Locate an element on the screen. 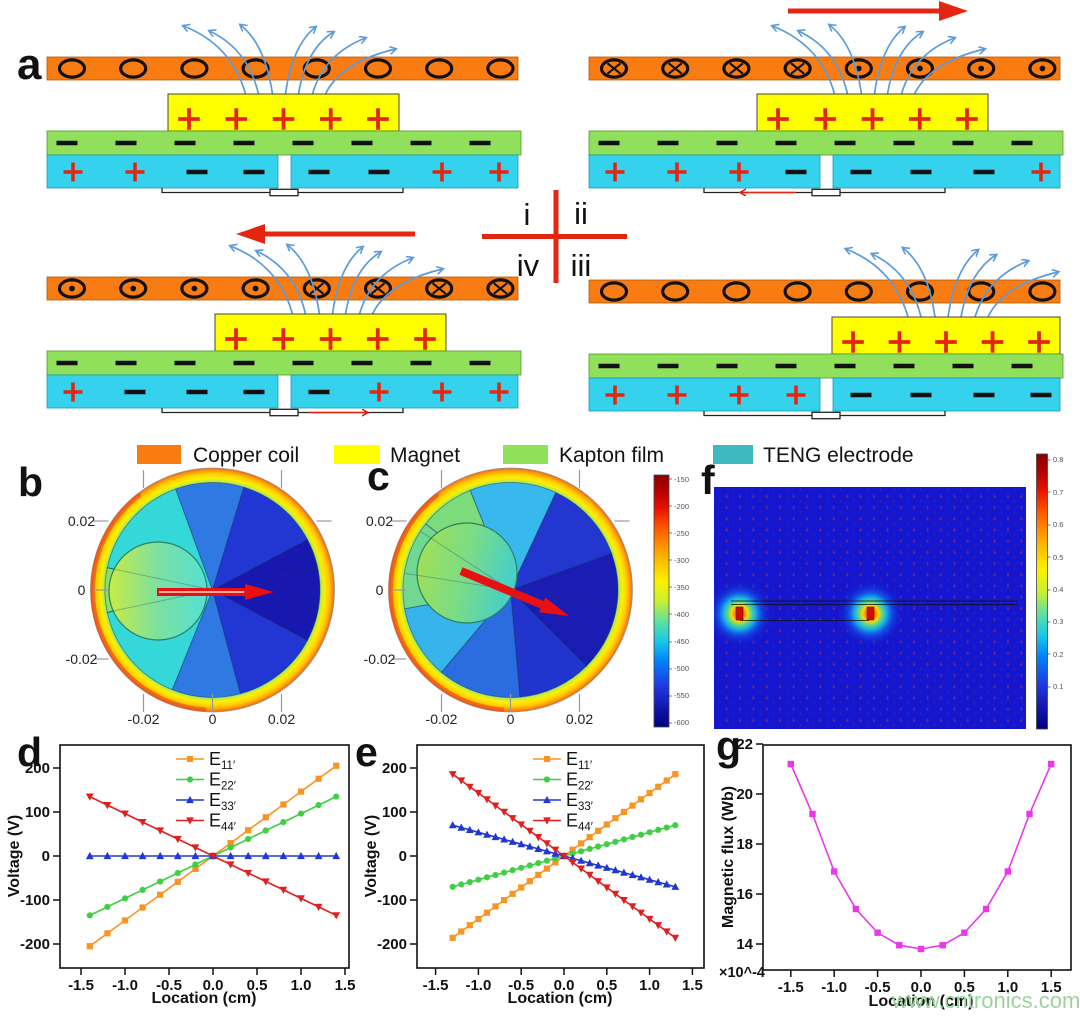 The image size is (1080, 1021). svg-text: -300 is located at coordinates (681, 560).